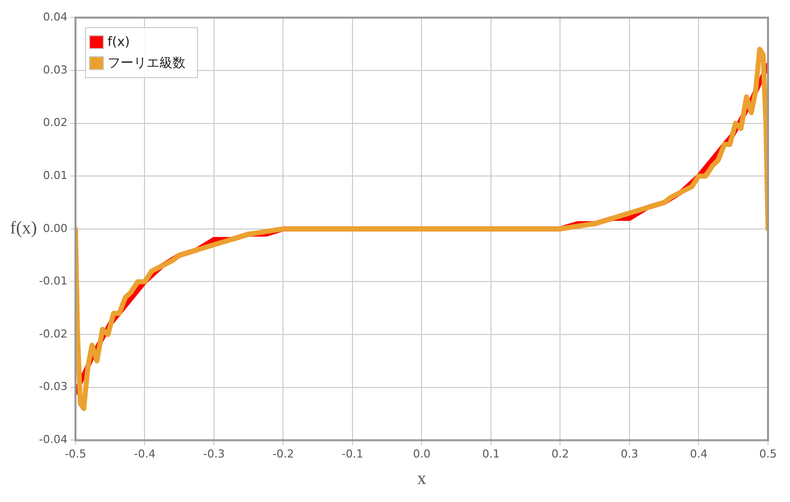 This screenshot has height=502, width=790. I want to click on y-tick-label: -0.04, so click(53, 439).